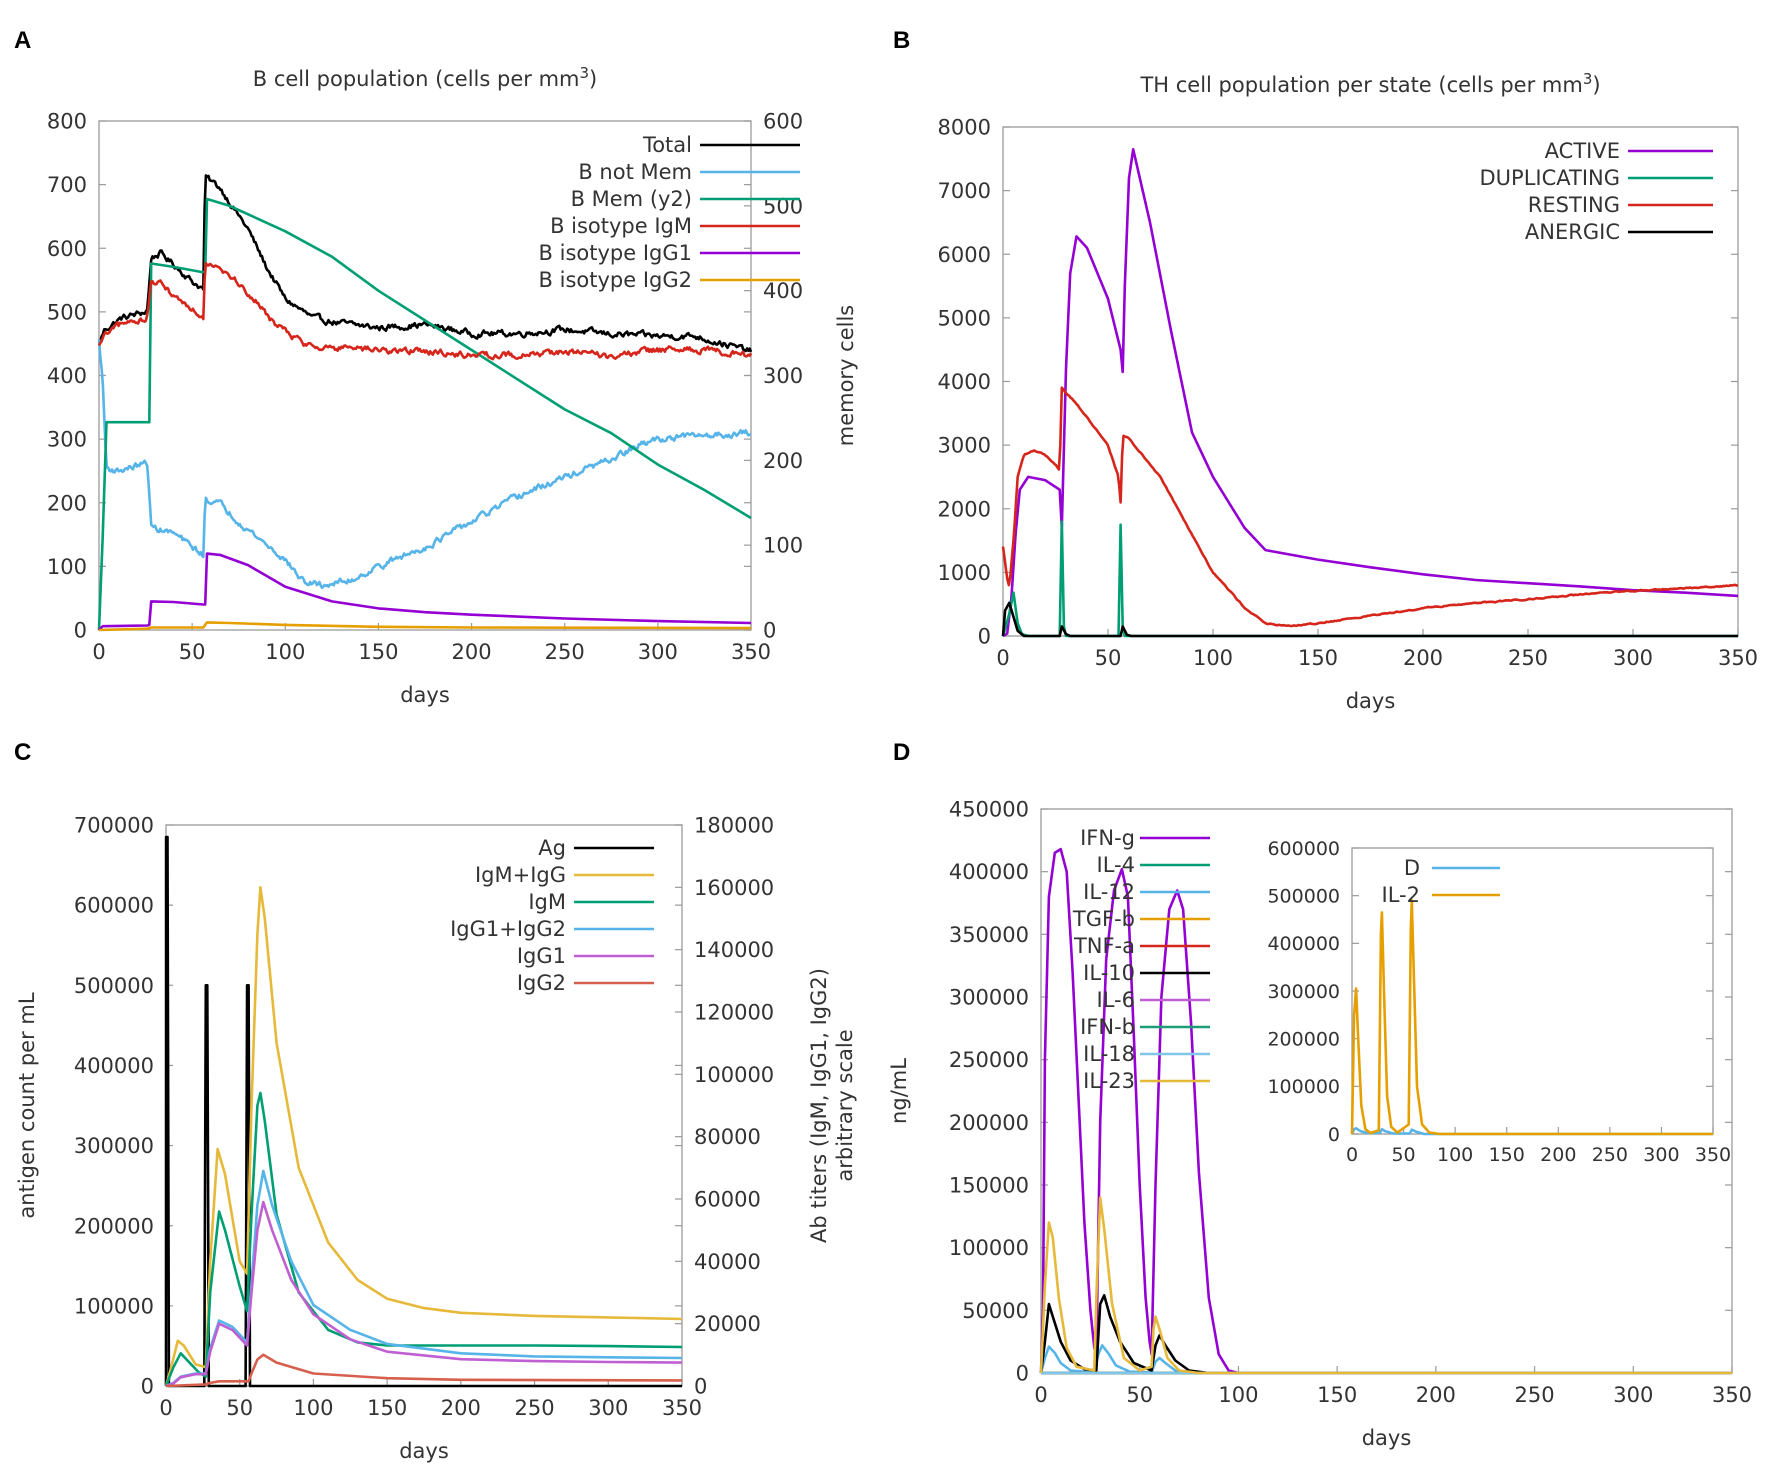 This screenshot has width=1772, height=1479. What do you see at coordinates (1574, 205) in the screenshot?
I see `legend-label: RESTING` at bounding box center [1574, 205].